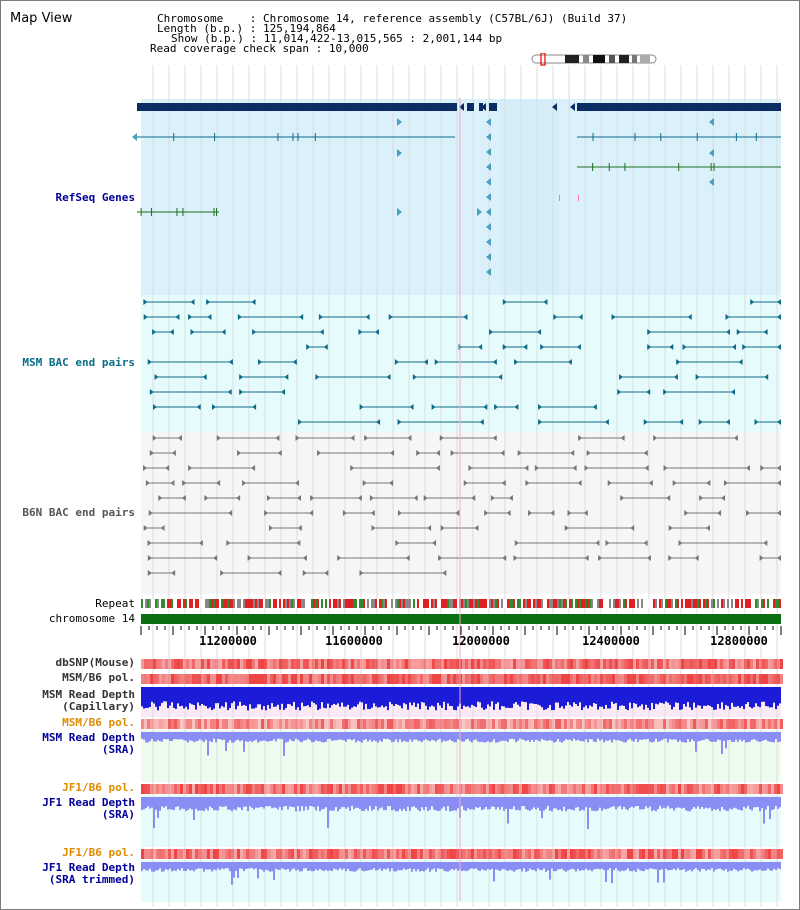 This screenshot has width=800, height=910. What do you see at coordinates (543, 59) in the screenshot?
I see `ideogram-position-marker` at bounding box center [543, 59].